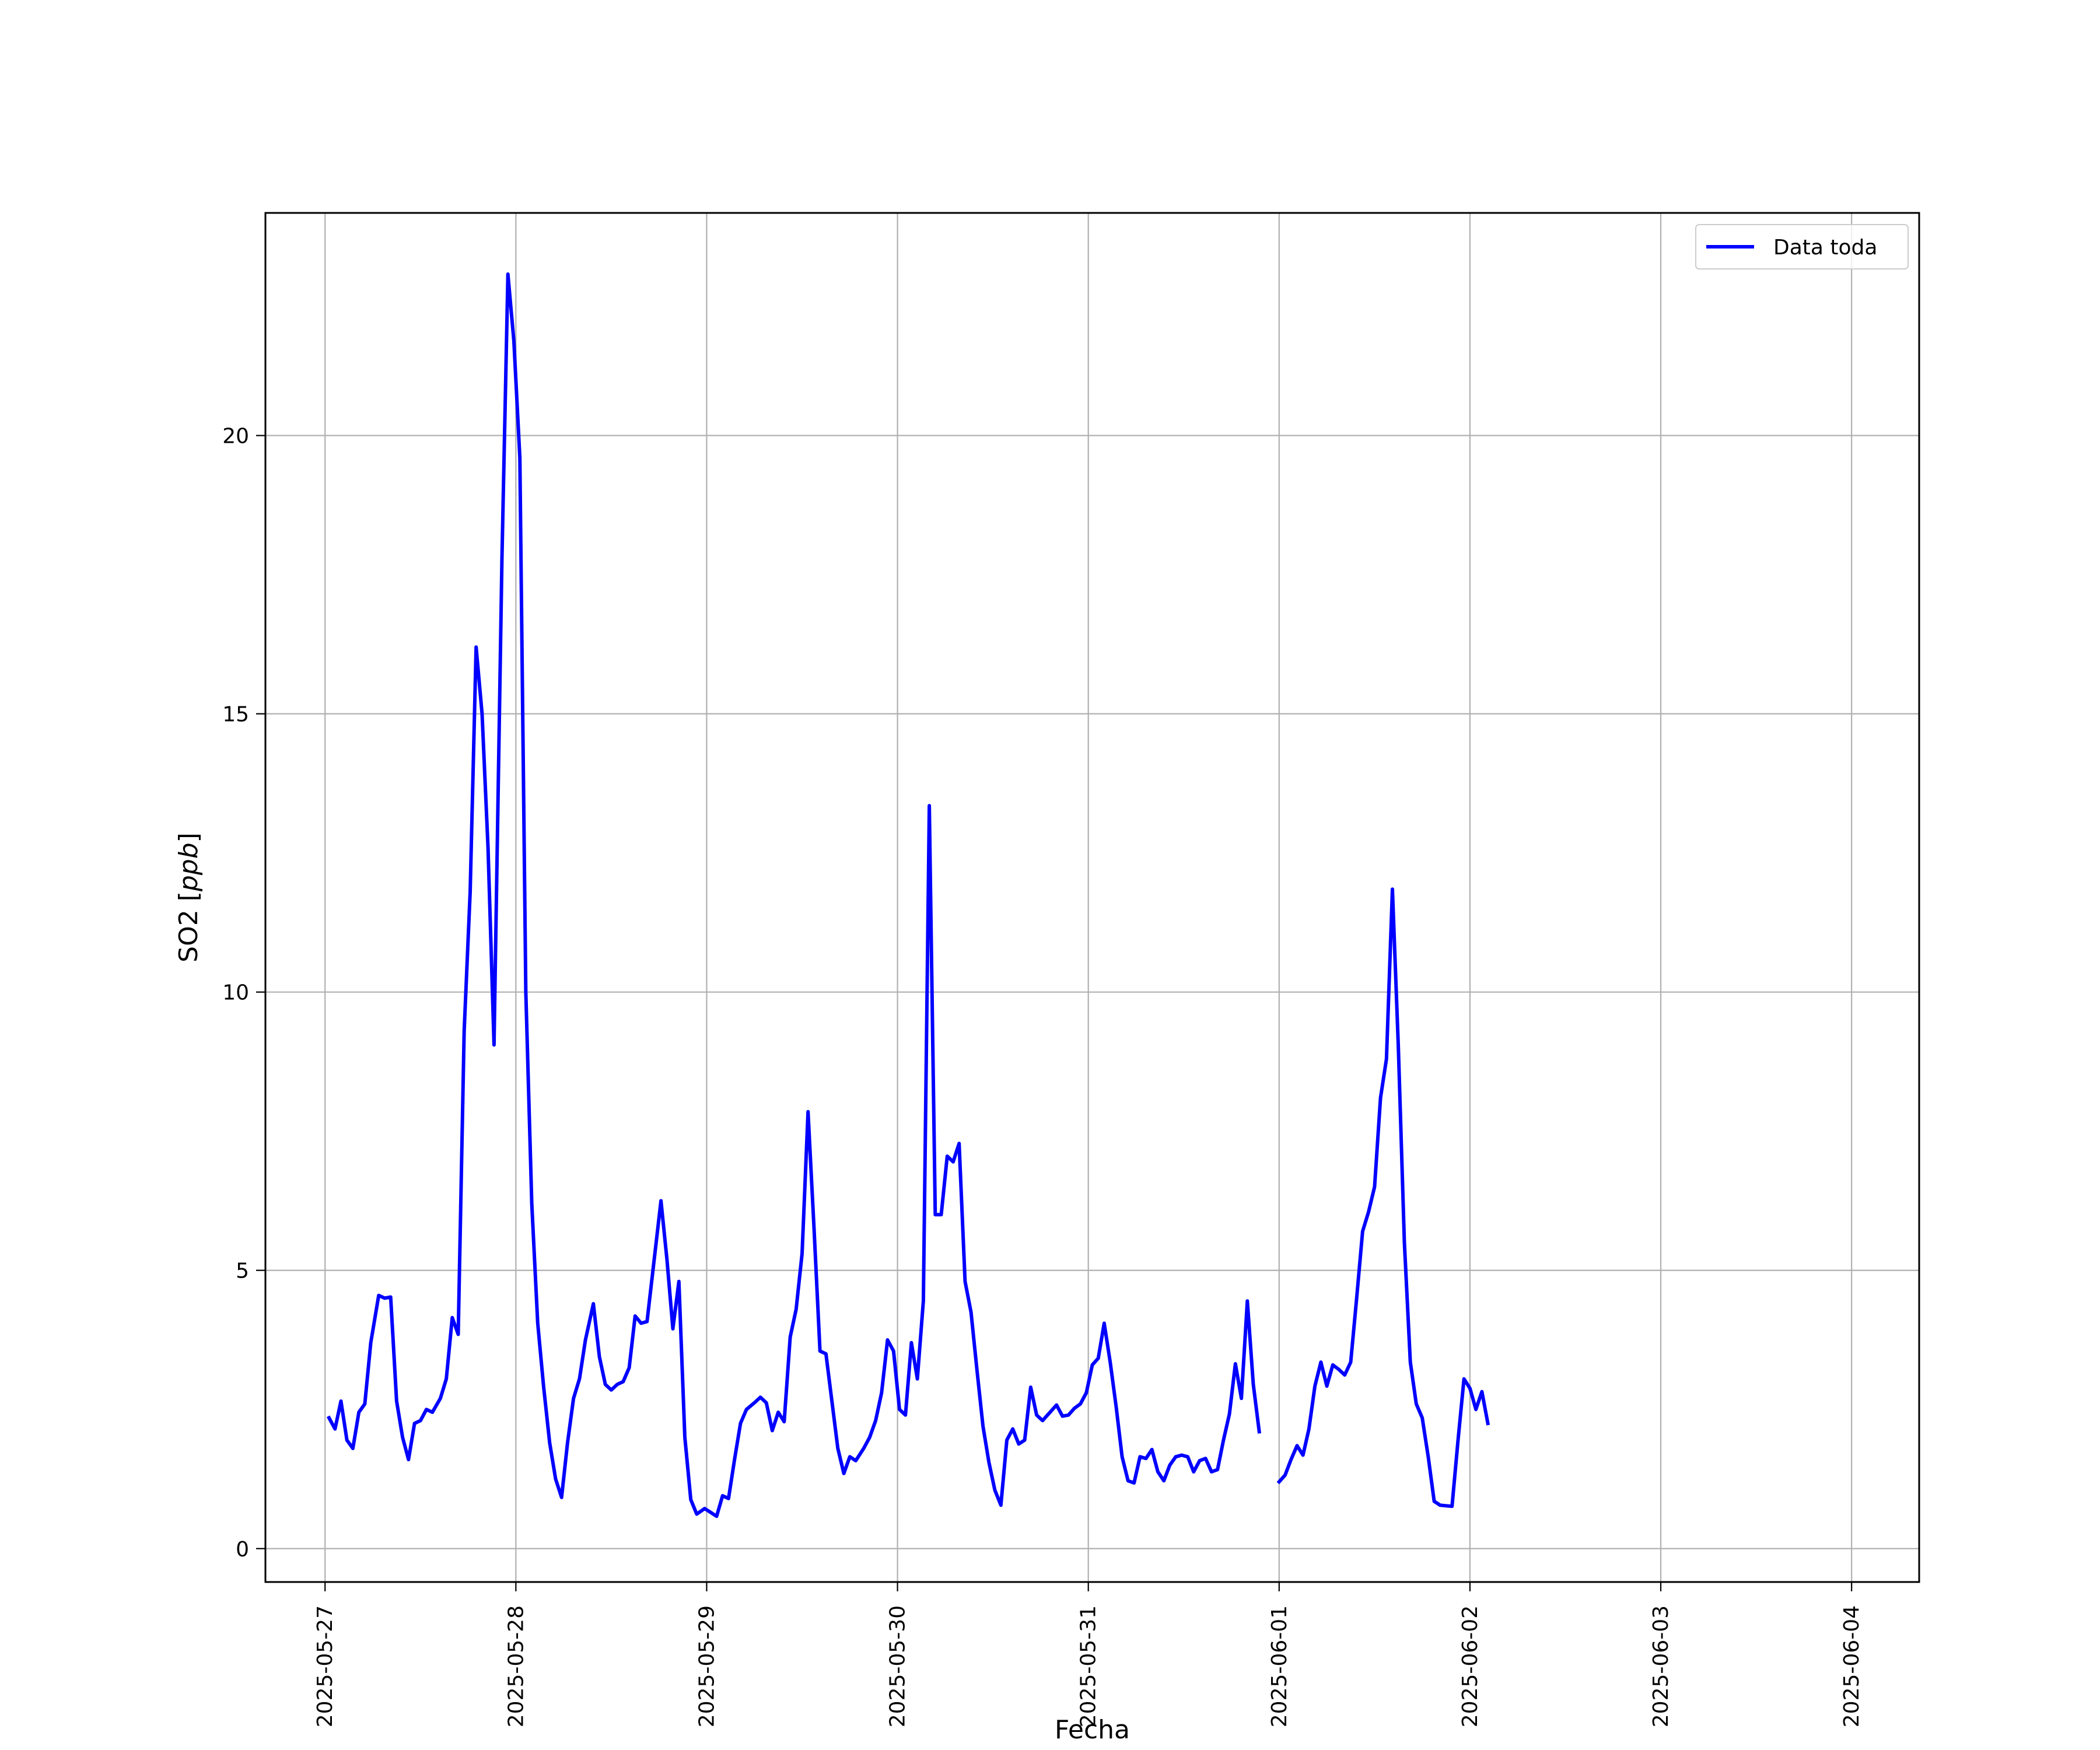  I want to click on x-tick-label: 2025-06-04, so click(1852, 1666).